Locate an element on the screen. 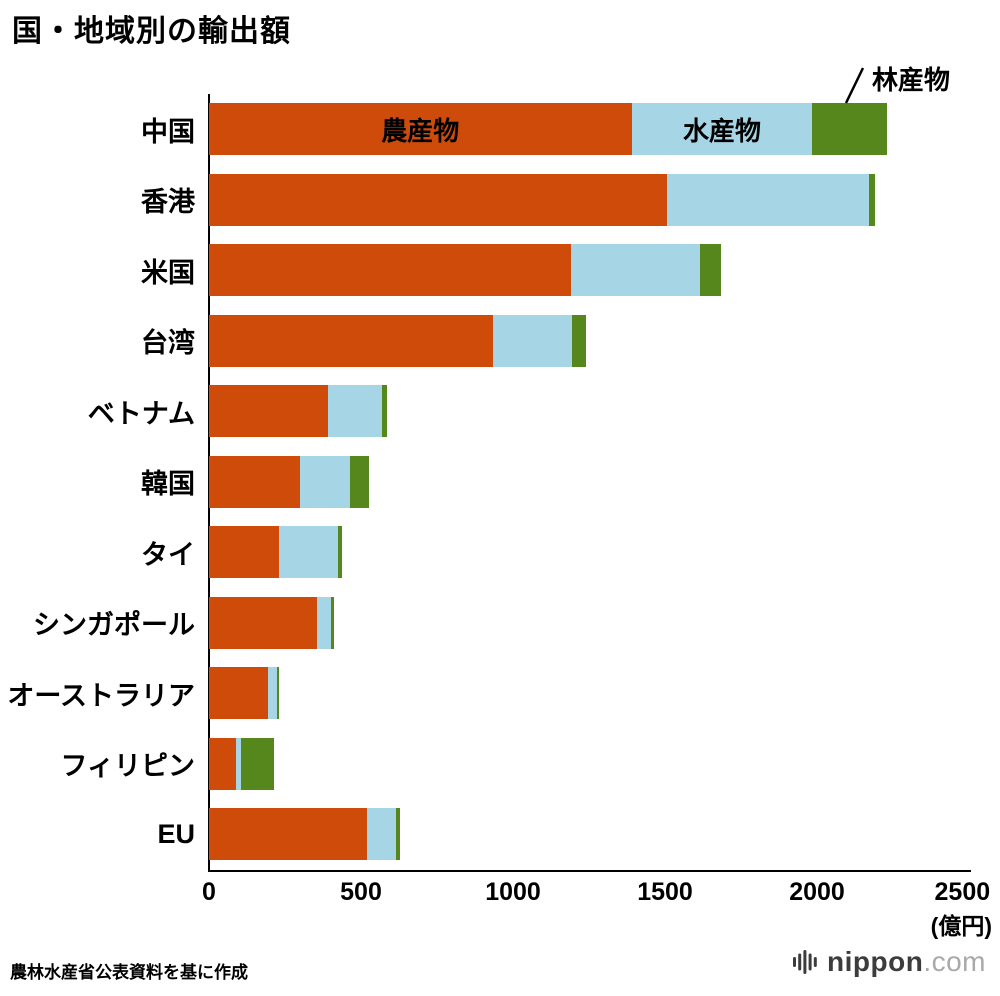 This screenshot has height=996, width=1000. x-axis-line is located at coordinates (589, 870).